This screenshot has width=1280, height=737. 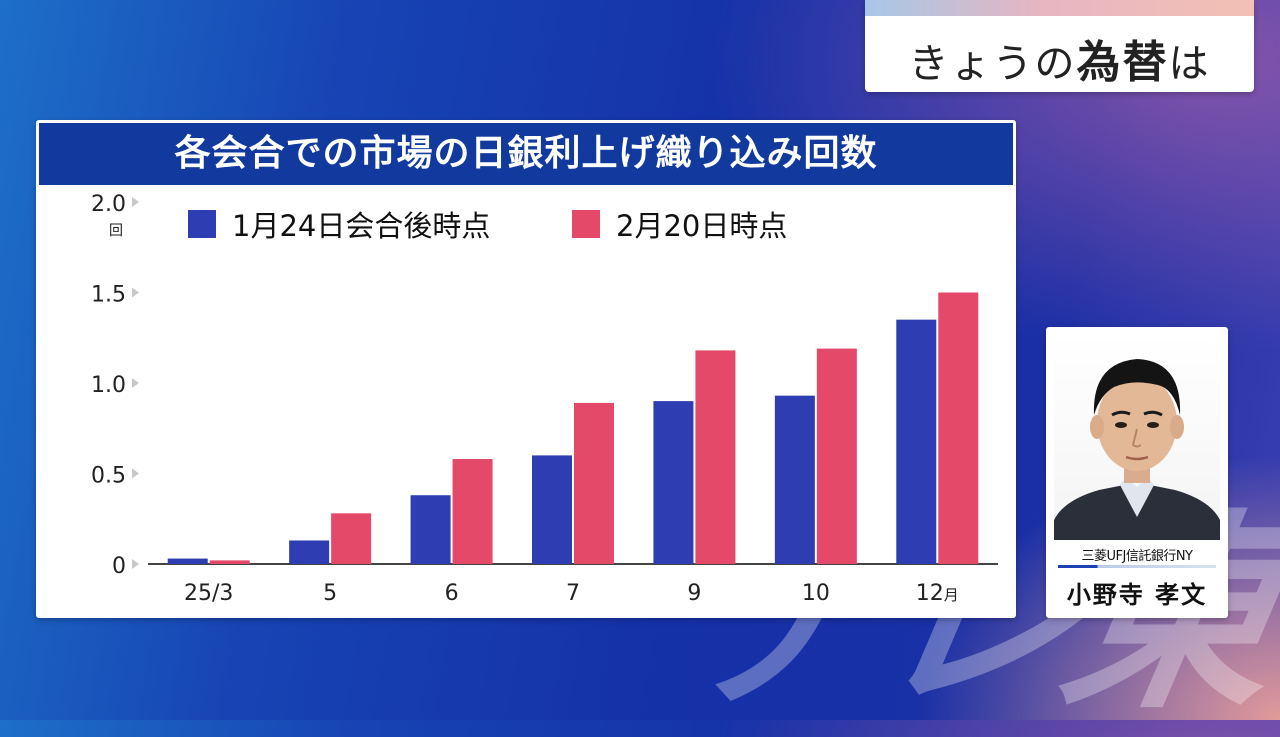 I want to click on topic-banner-text: きょうの為替は, so click(x=1059, y=58).